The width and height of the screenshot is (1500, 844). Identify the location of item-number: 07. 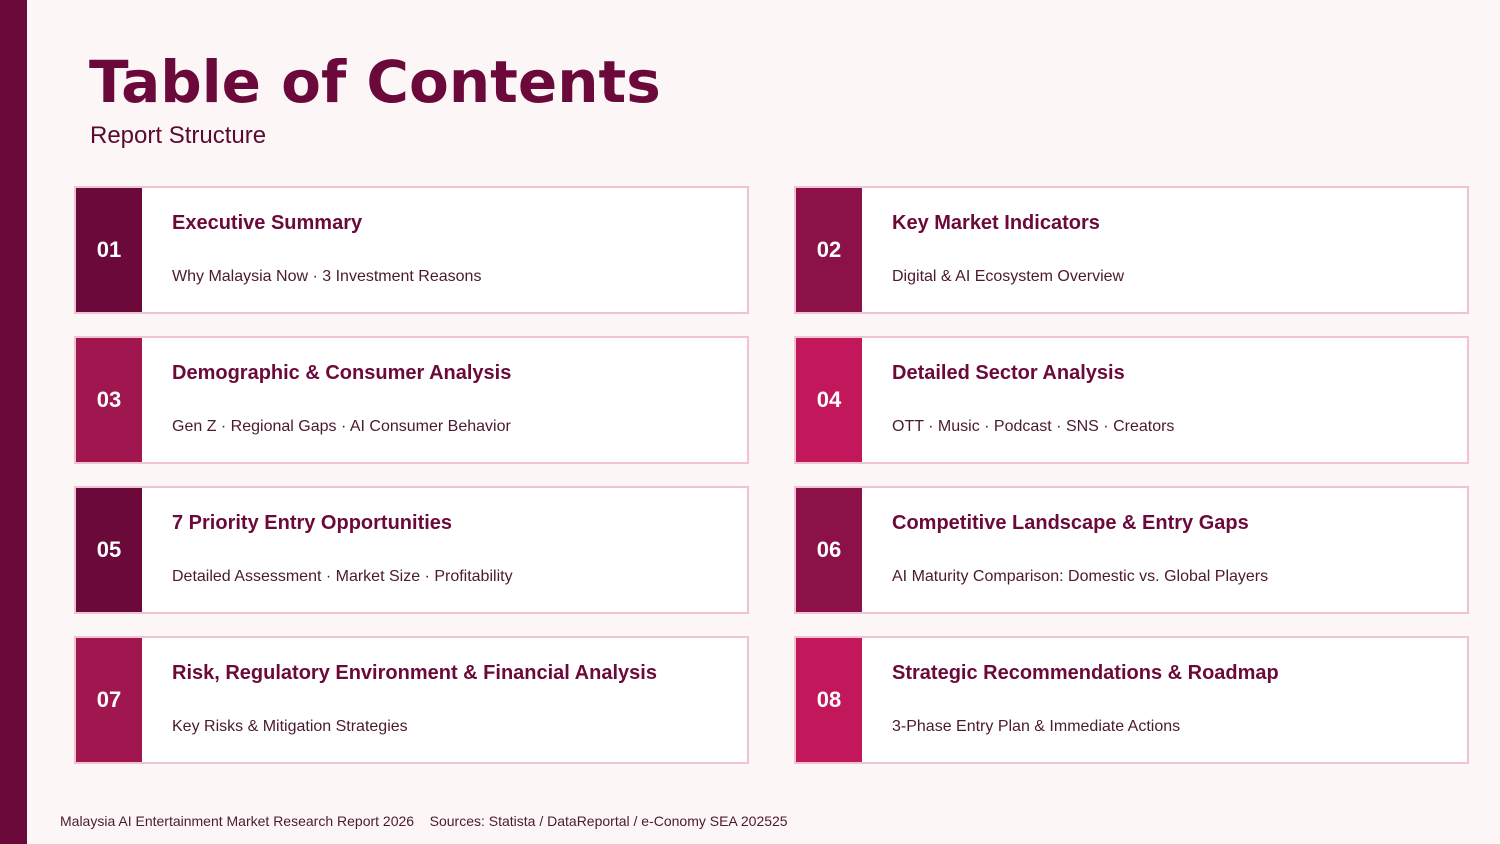
(109, 700).